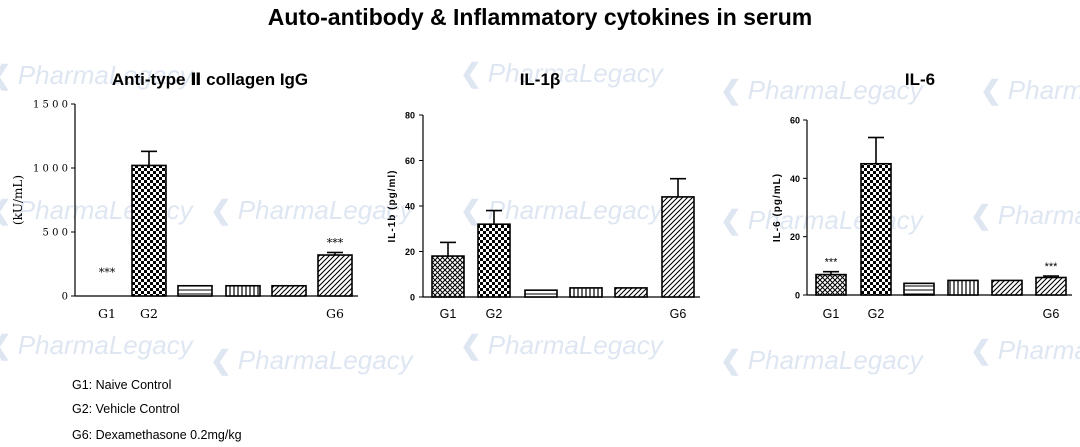  What do you see at coordinates (126, 409) in the screenshot?
I see `legend-item-g2: G2: Vehicle Control` at bounding box center [126, 409].